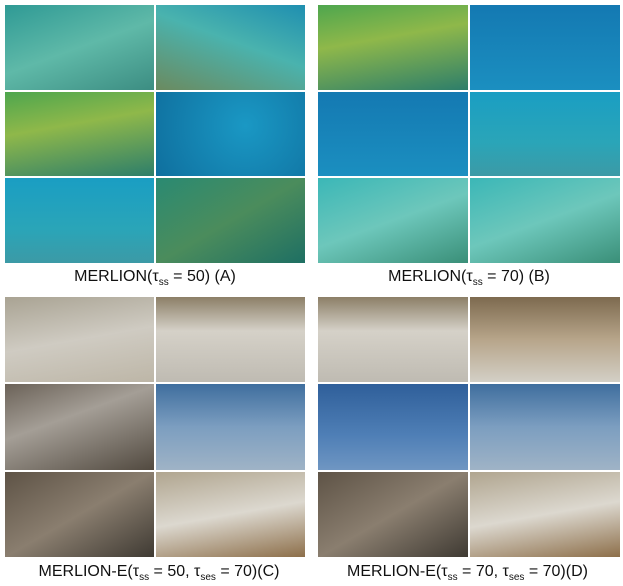 The height and width of the screenshot is (586, 623). Describe the element at coordinates (516, 276) in the screenshot. I see `caption-text: = 70) (B)` at that location.